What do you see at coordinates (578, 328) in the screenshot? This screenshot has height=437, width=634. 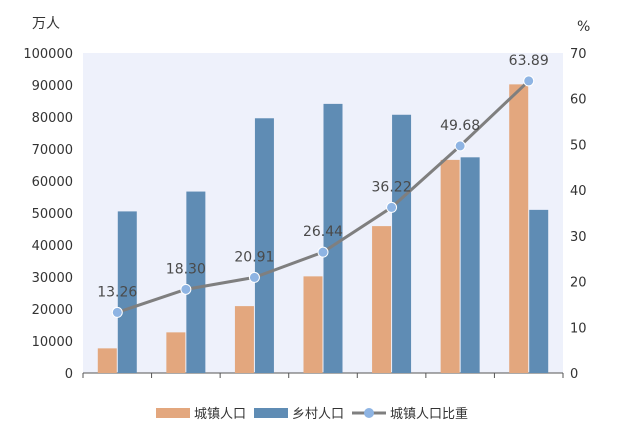 I see `right-tick-label: 10` at bounding box center [578, 328].